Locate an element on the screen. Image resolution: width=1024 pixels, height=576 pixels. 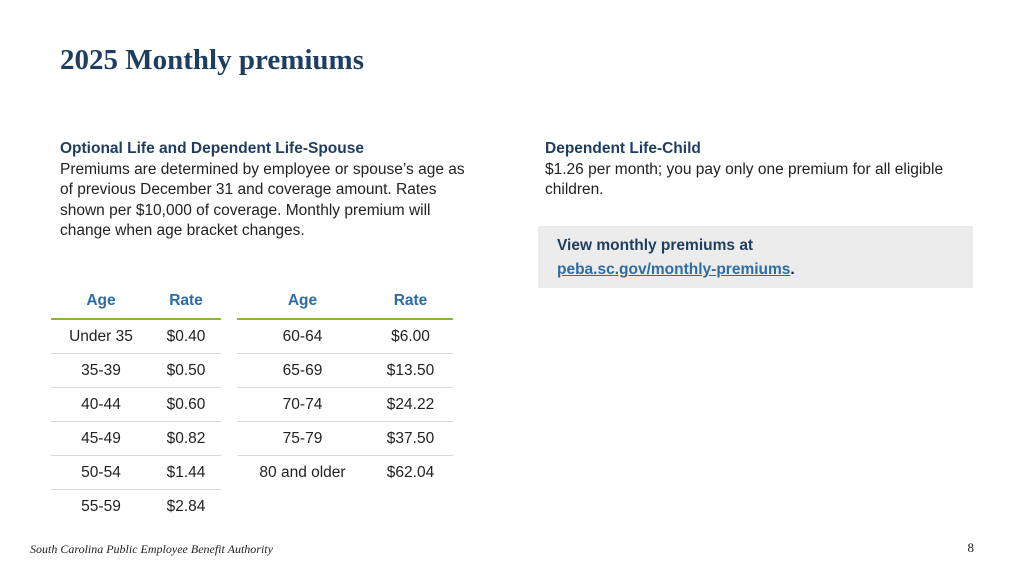
table-row: 65-69 $13.50 is located at coordinates (345, 370).